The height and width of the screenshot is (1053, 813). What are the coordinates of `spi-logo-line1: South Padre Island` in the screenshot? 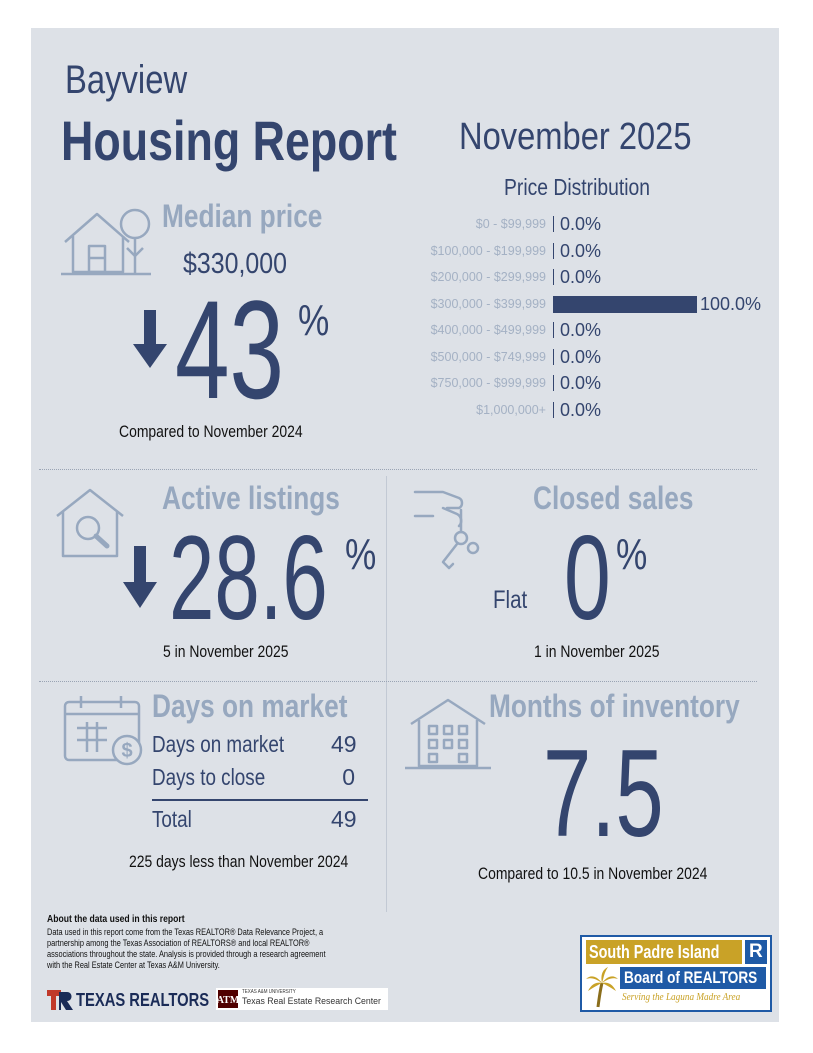 It's located at (664, 952).